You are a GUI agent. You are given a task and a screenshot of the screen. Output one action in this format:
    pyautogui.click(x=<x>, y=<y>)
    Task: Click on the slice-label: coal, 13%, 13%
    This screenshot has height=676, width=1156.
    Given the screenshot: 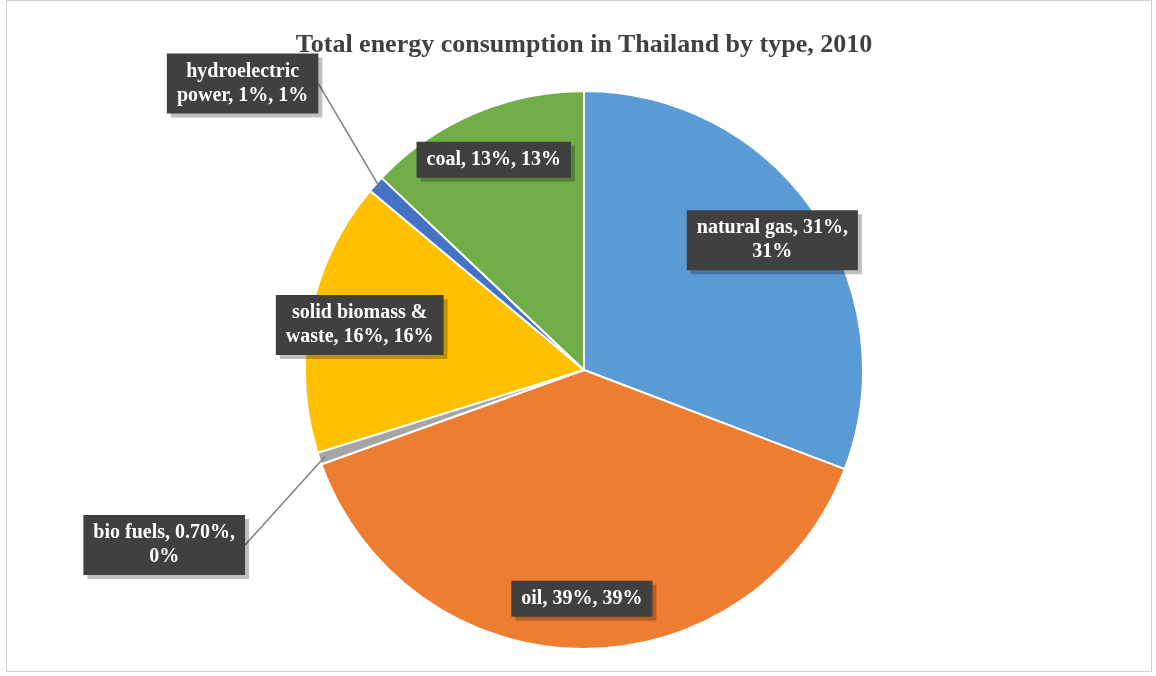 What is the action you would take?
    pyautogui.click(x=493, y=157)
    